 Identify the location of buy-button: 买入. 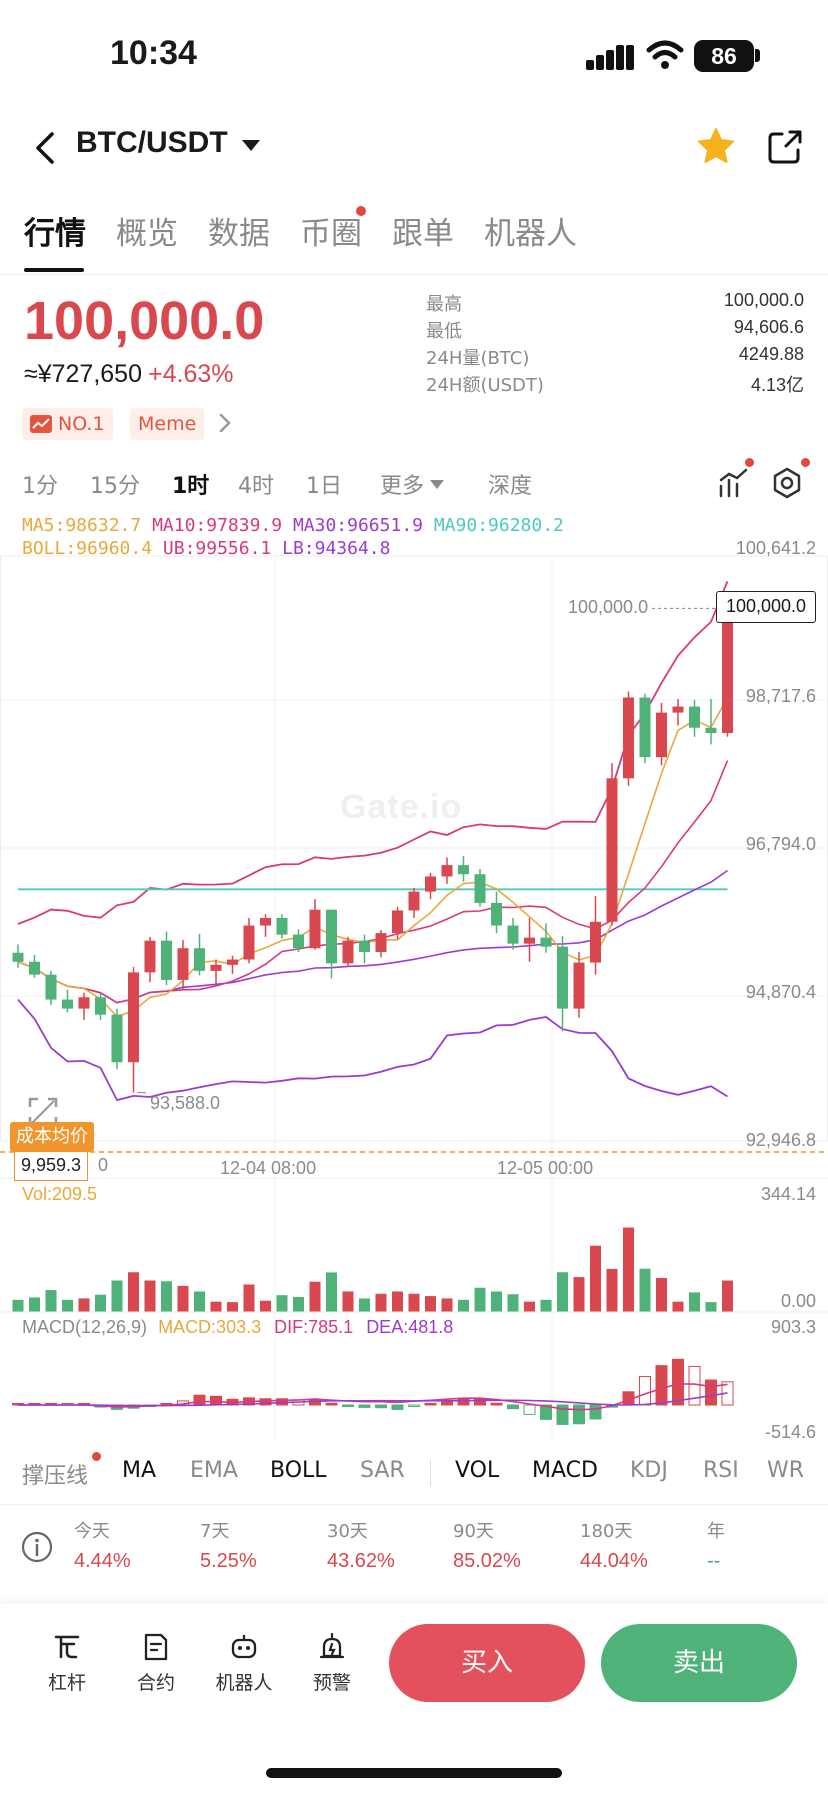
(487, 1663).